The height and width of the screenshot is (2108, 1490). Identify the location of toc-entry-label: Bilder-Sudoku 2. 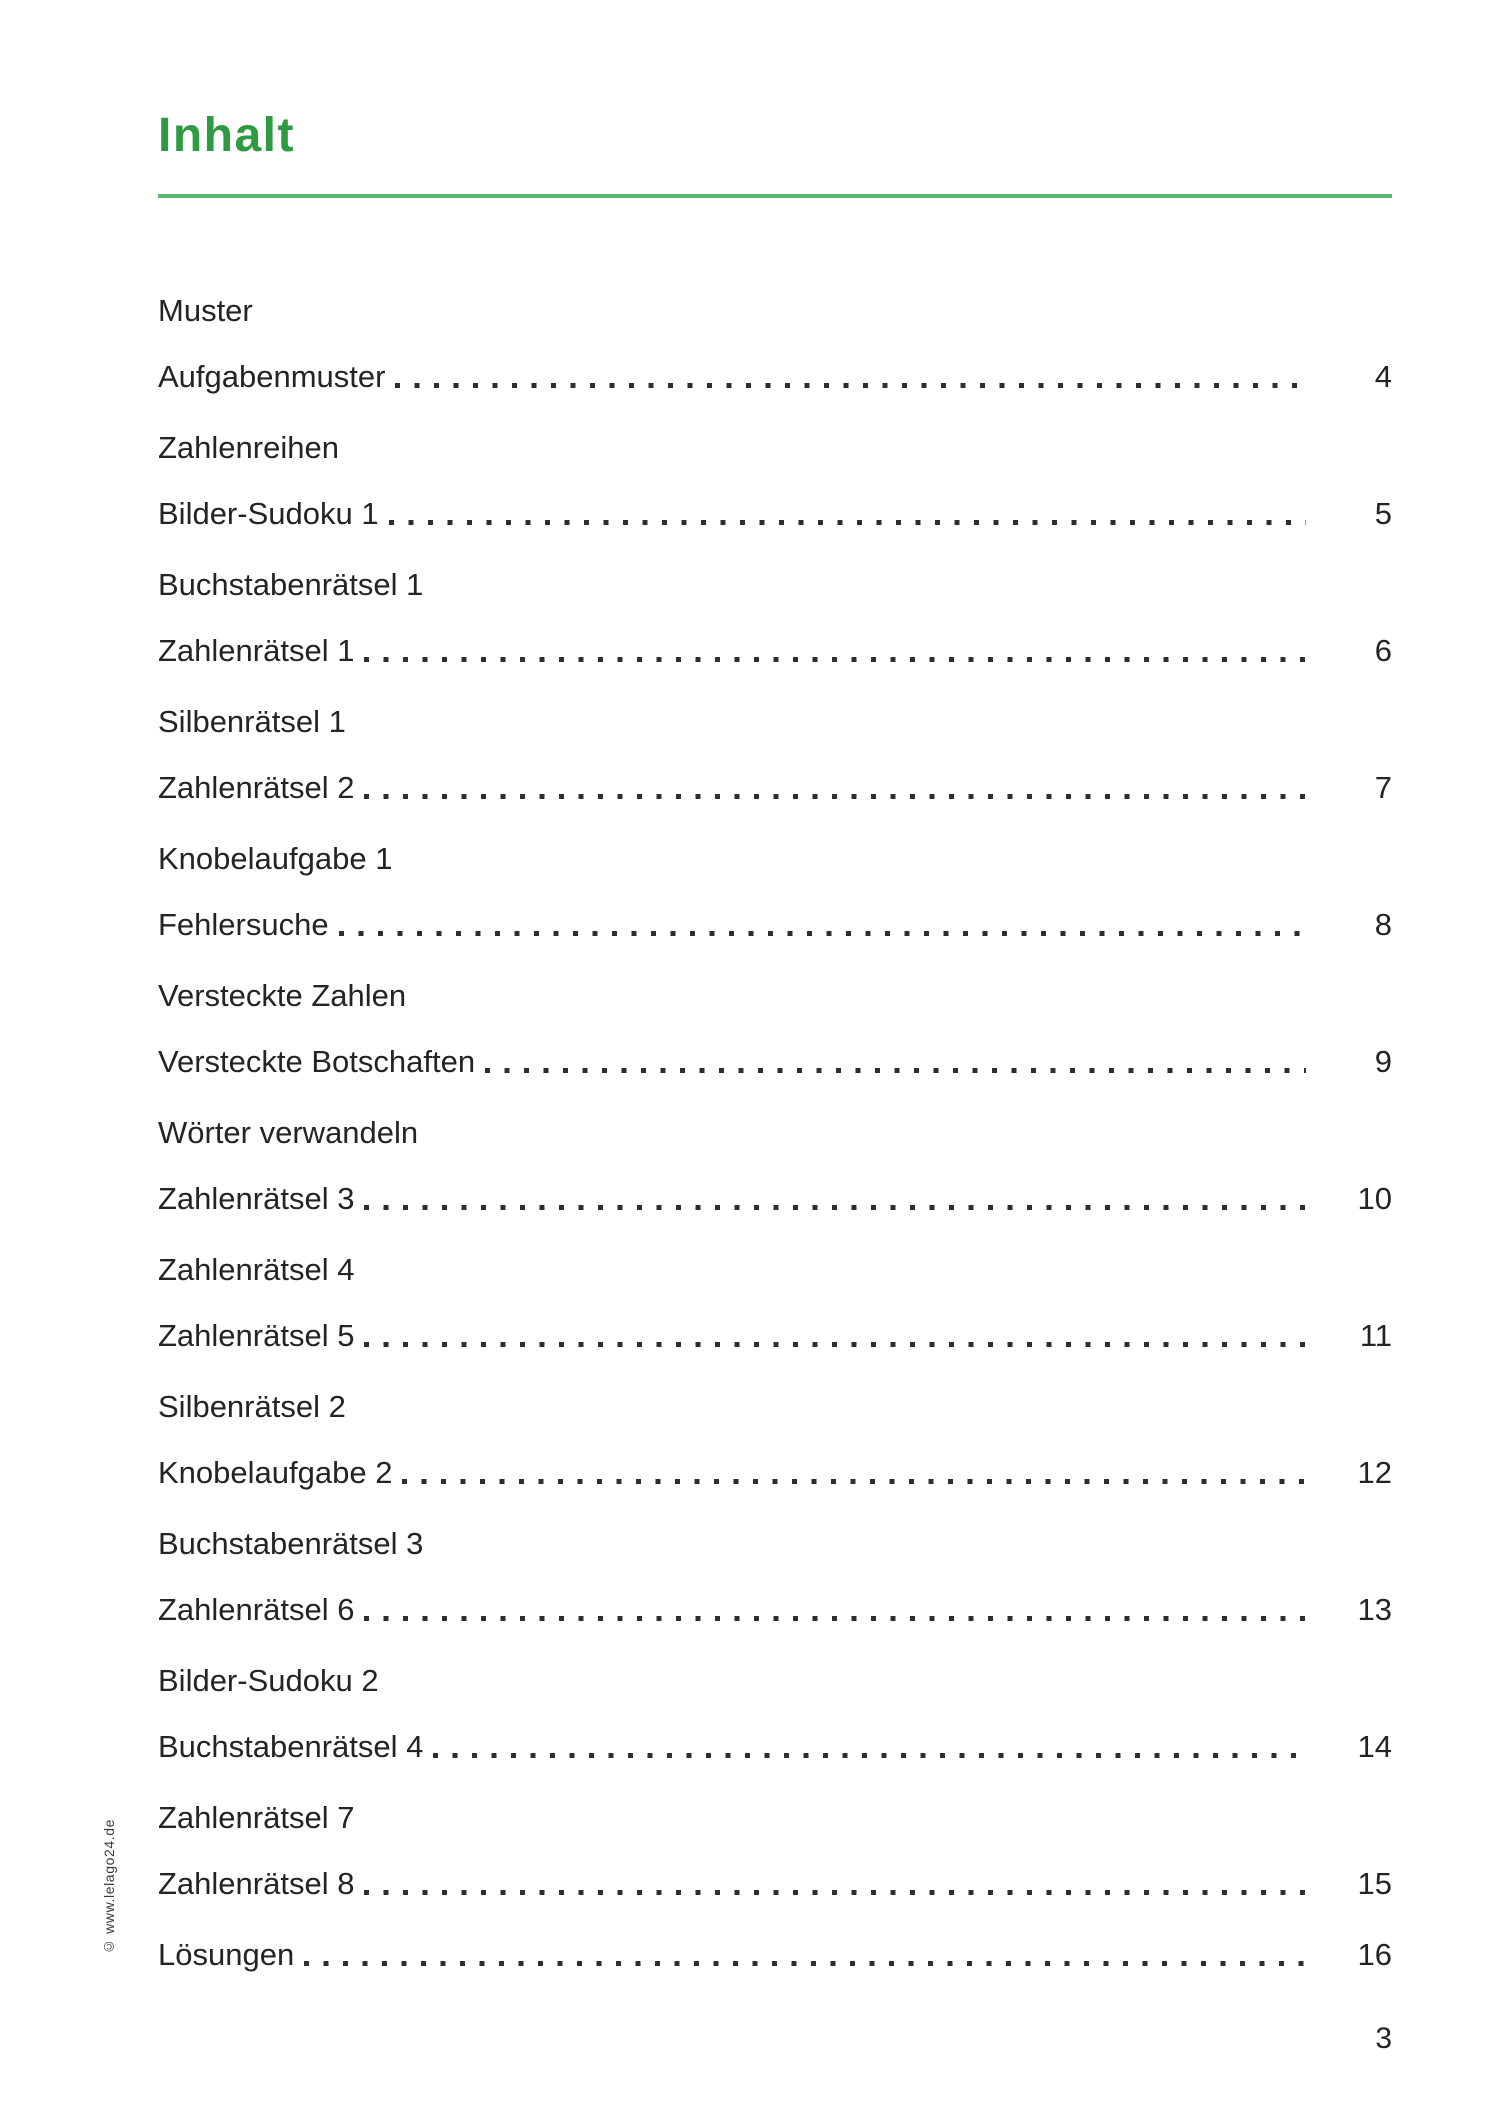
(268, 1680).